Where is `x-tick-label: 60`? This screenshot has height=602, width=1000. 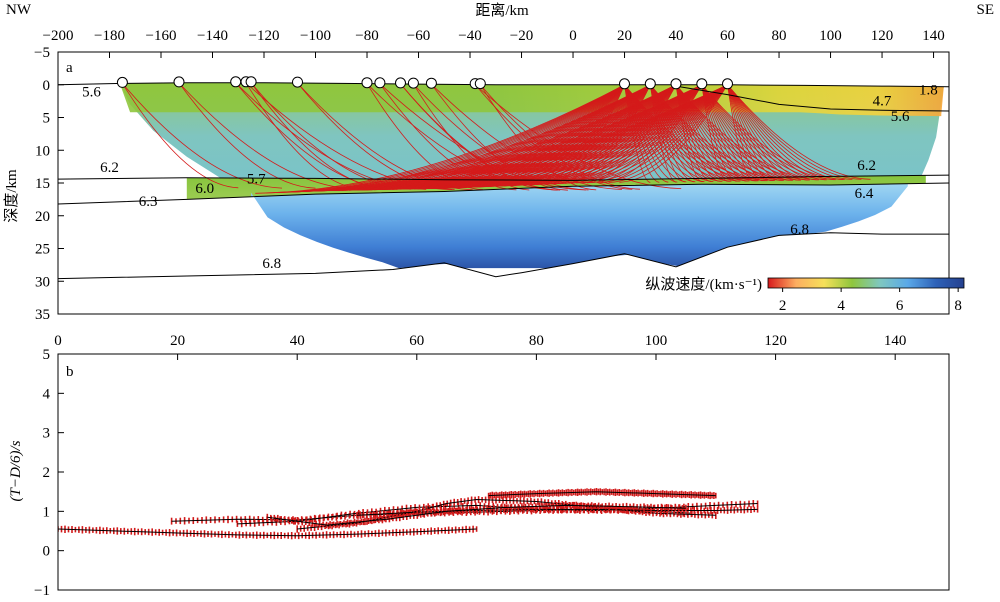 x-tick-label: 60 is located at coordinates (727, 36).